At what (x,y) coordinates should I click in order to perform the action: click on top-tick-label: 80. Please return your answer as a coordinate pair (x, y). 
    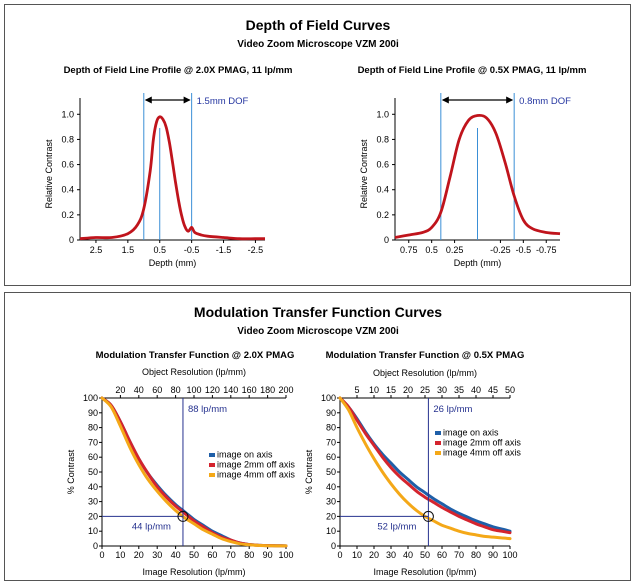
    Looking at the image, I should click on (176, 390).